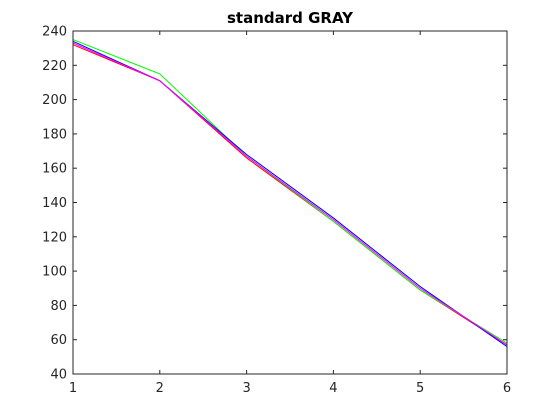 Image resolution: width=560 pixels, height=420 pixels. I want to click on x-tick-label: 1, so click(73, 388).